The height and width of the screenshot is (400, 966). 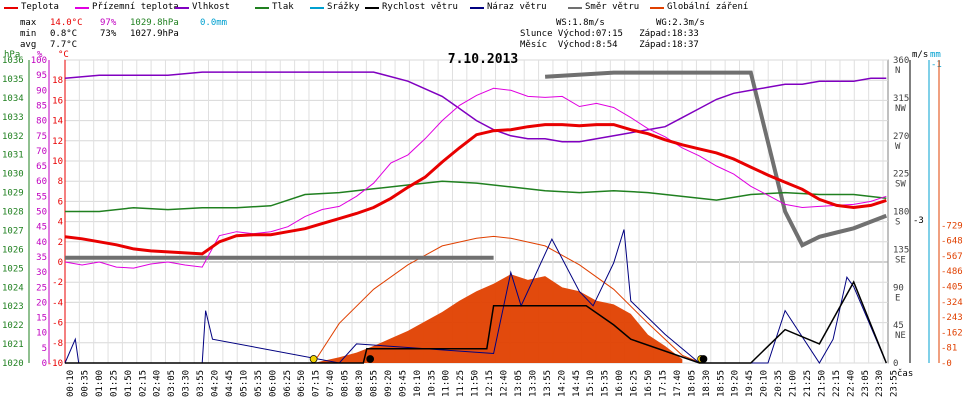 What do you see at coordinates (918, 221) in the screenshot?
I see `axis-tick-ms: -3` at bounding box center [918, 221].